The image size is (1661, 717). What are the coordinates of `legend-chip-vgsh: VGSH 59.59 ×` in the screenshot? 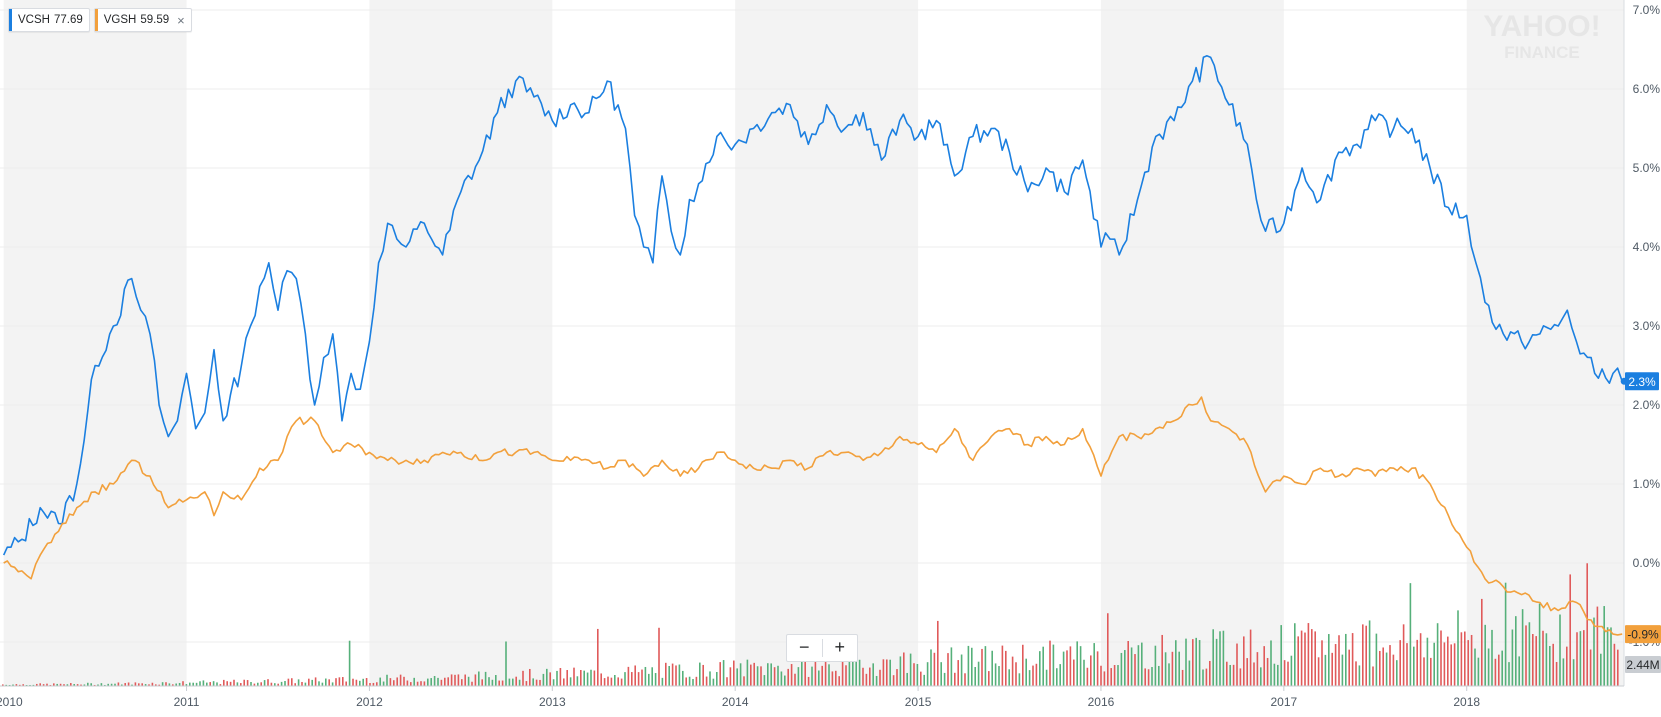 It's located at (142, 20).